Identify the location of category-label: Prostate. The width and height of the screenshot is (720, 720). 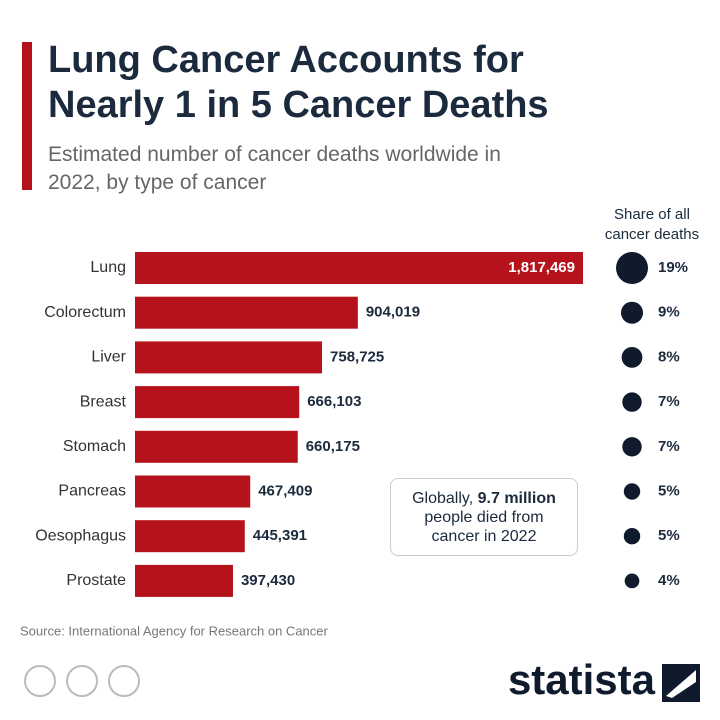
(96, 580).